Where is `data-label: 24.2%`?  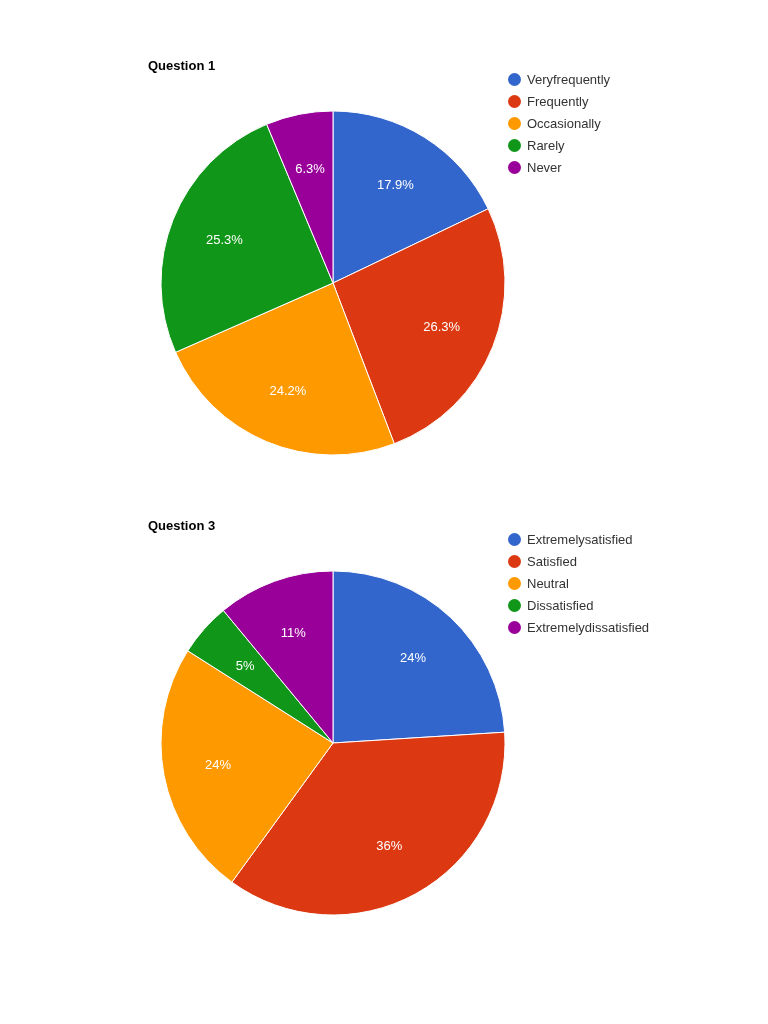
data-label: 24.2% is located at coordinates (288, 391).